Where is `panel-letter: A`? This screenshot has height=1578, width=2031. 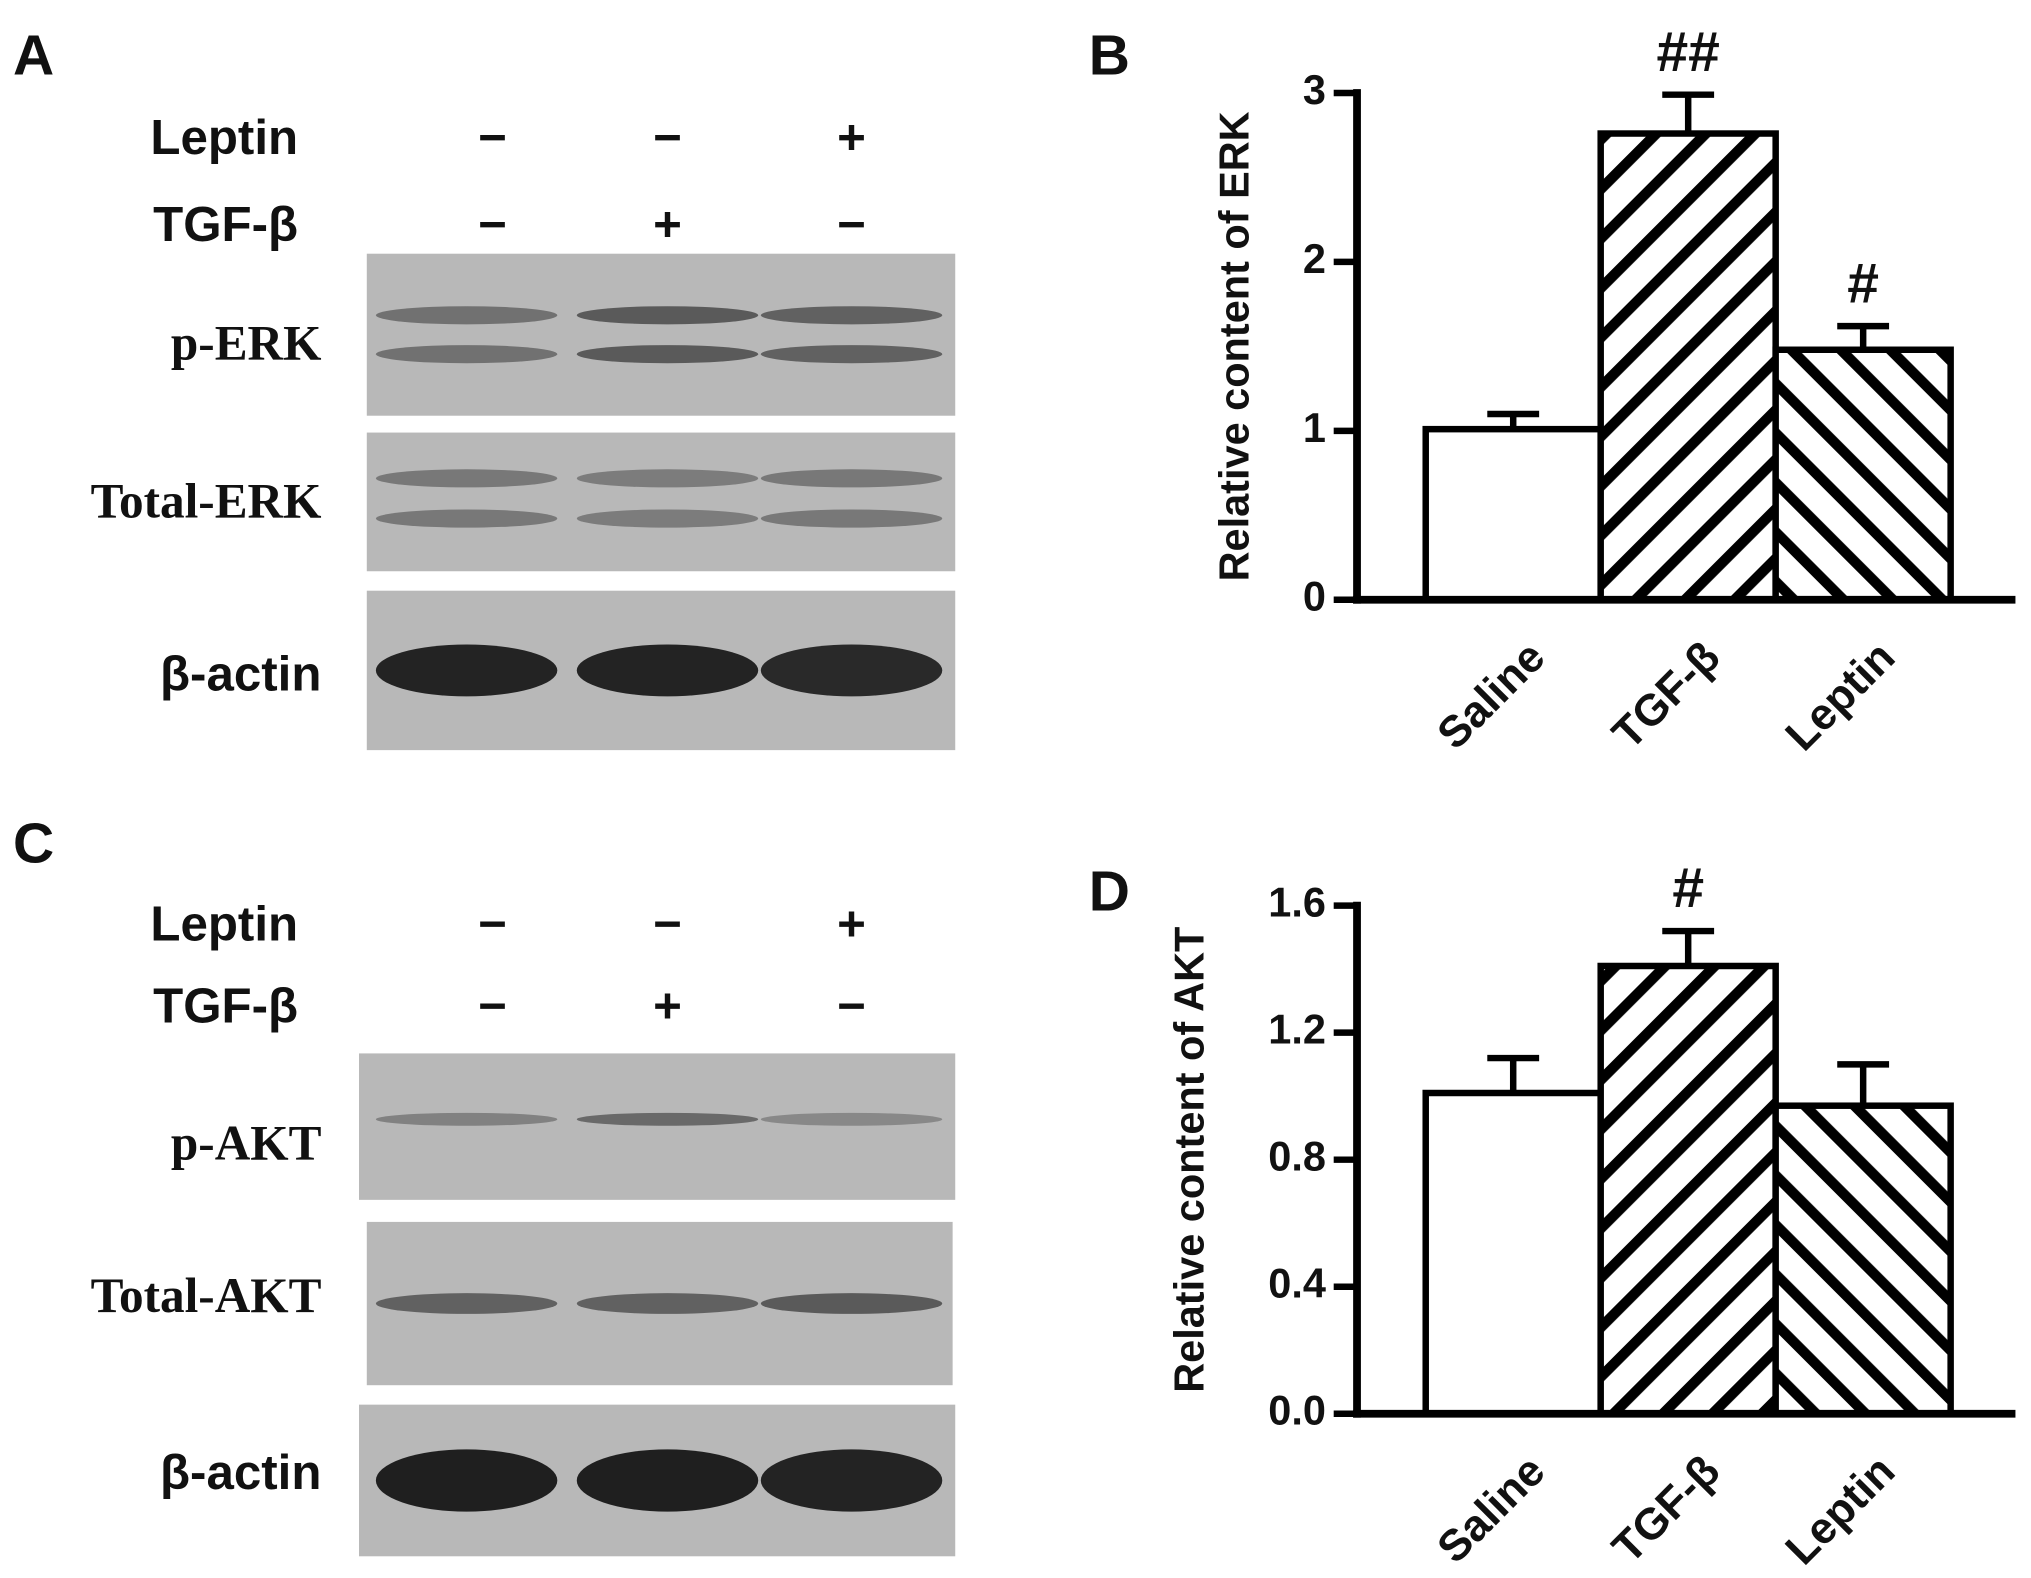 panel-letter: A is located at coordinates (33, 55).